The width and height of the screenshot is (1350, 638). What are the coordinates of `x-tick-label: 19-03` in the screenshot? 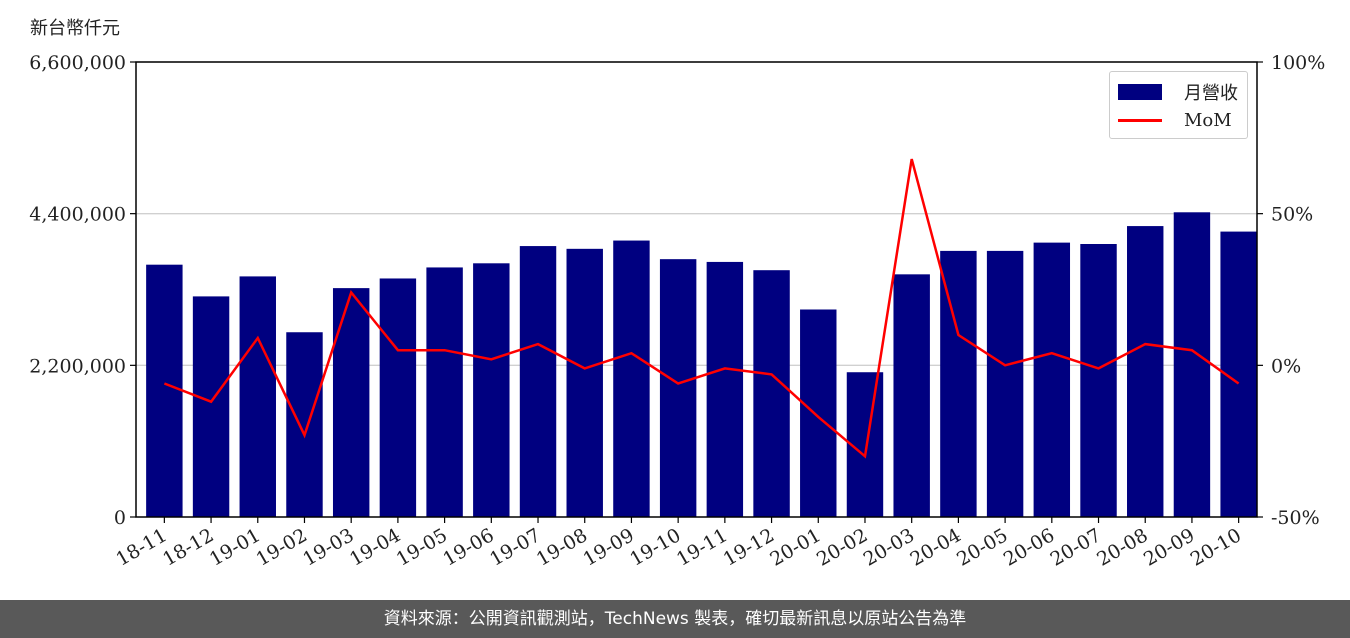 It's located at (328, 547).